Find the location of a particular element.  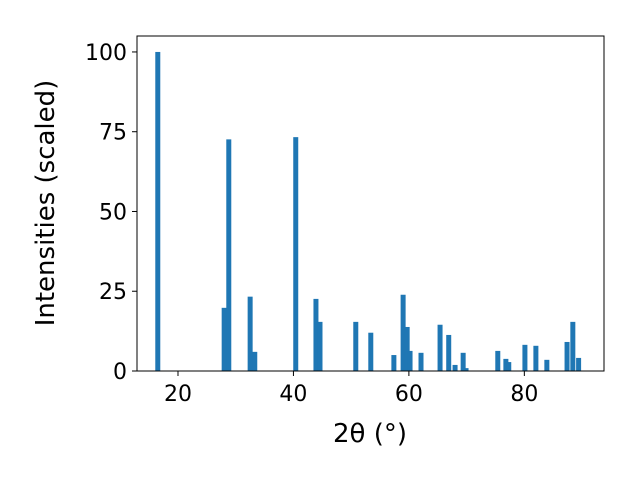

x-axis-label: 2θ (°) is located at coordinates (370, 434).